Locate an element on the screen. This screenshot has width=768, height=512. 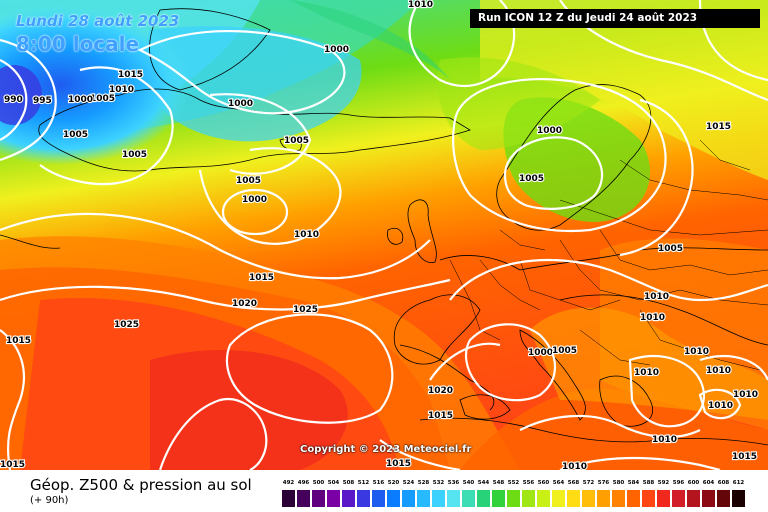
legend-label: 556 is located at coordinates (528, 483).